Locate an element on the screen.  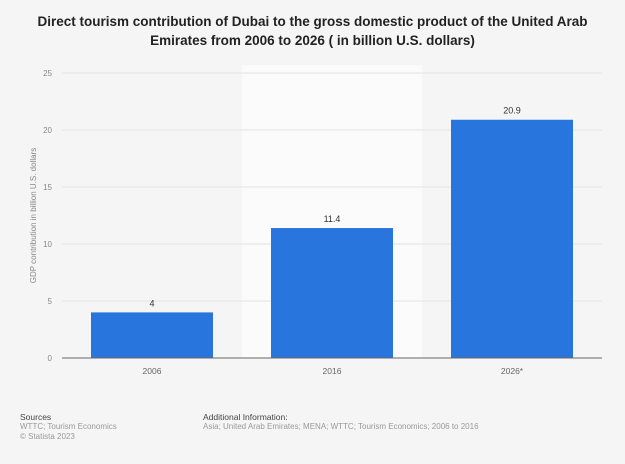
y-tick-label: 5 is located at coordinates (50, 301).